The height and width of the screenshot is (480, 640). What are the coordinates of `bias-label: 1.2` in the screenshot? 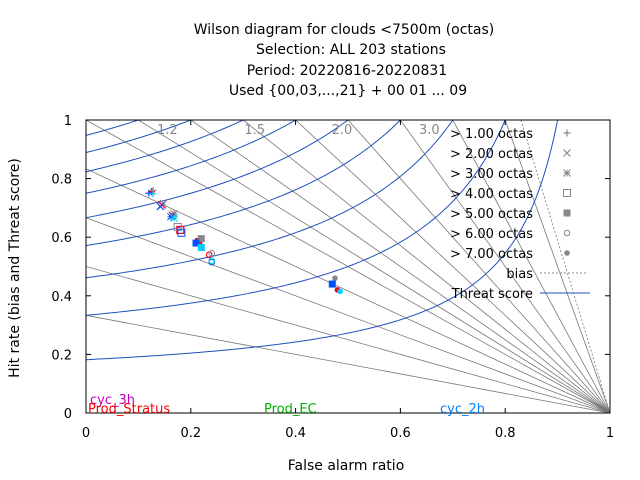 It's located at (167, 130).